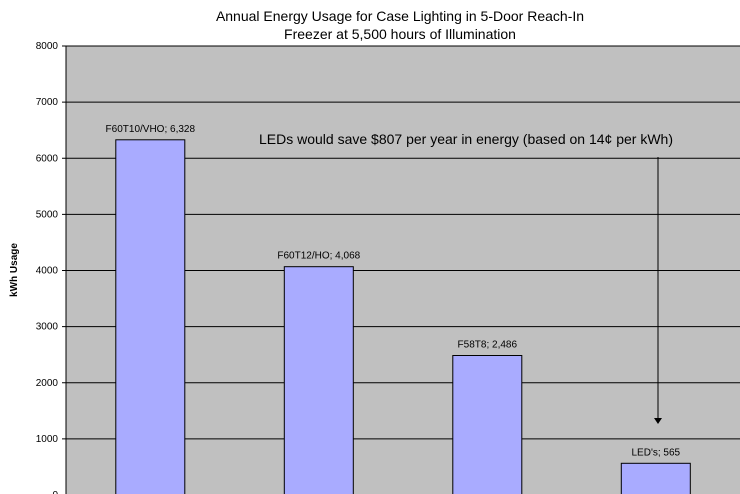  Describe the element at coordinates (487, 424) in the screenshot. I see `bar-f58t8` at that location.